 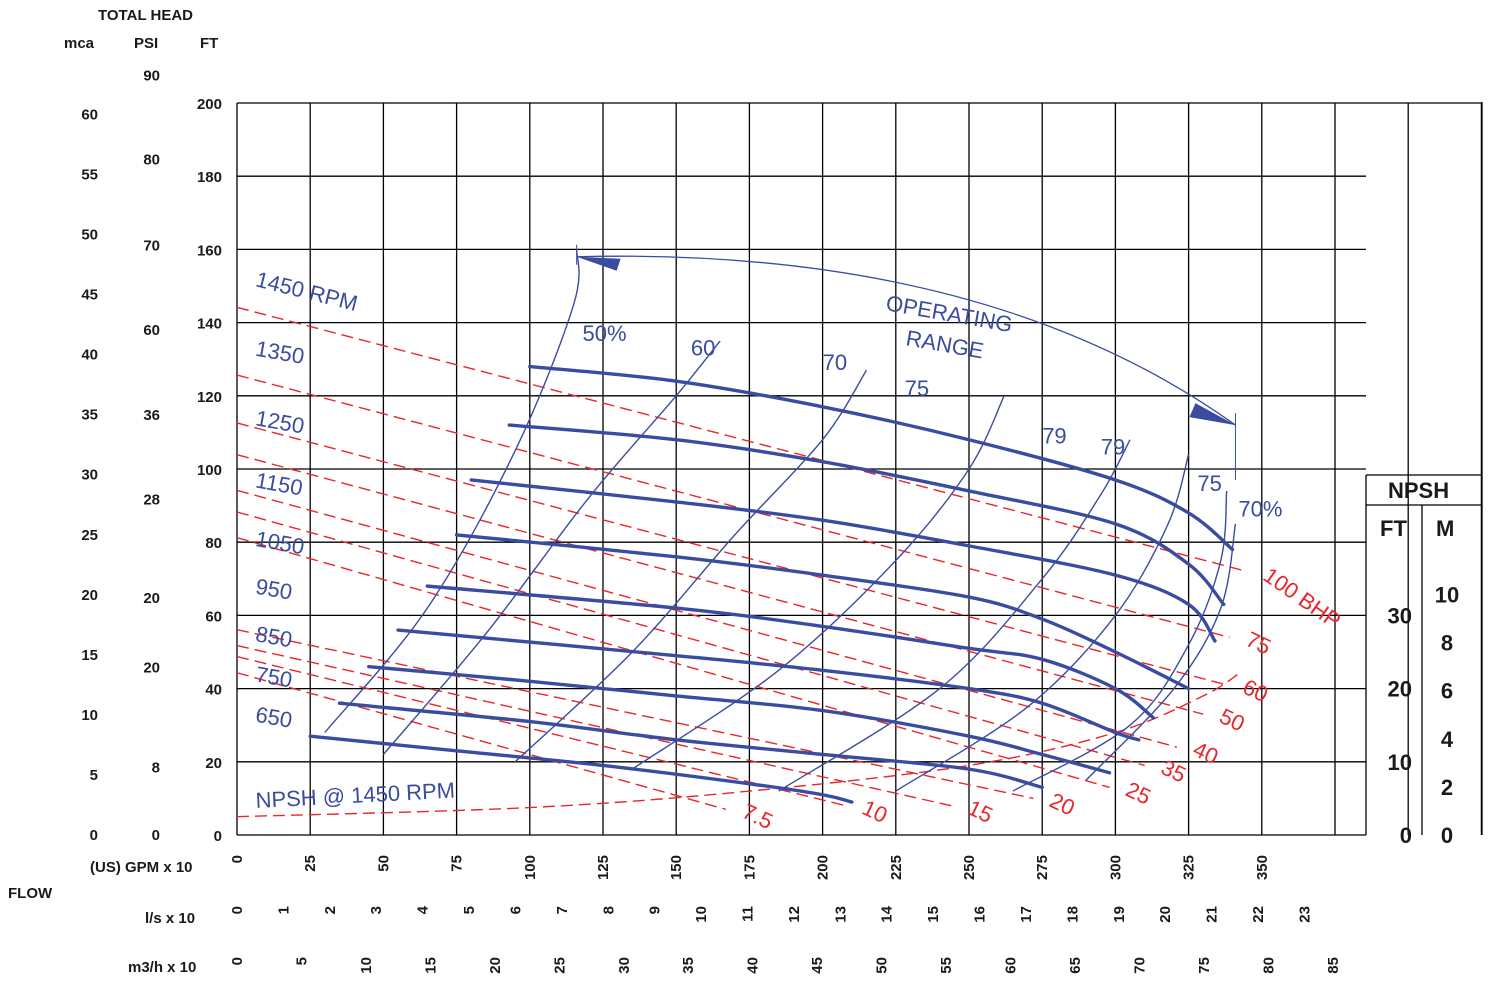 I want to click on ft-tick-label: 140, so click(x=209, y=324).